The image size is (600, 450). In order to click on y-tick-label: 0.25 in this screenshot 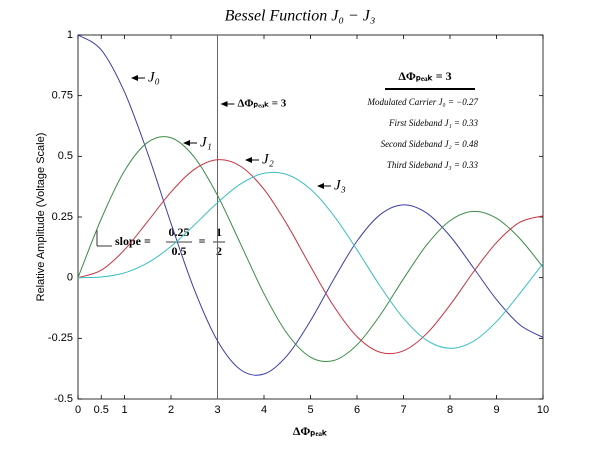, I will do `click(62, 217)`.